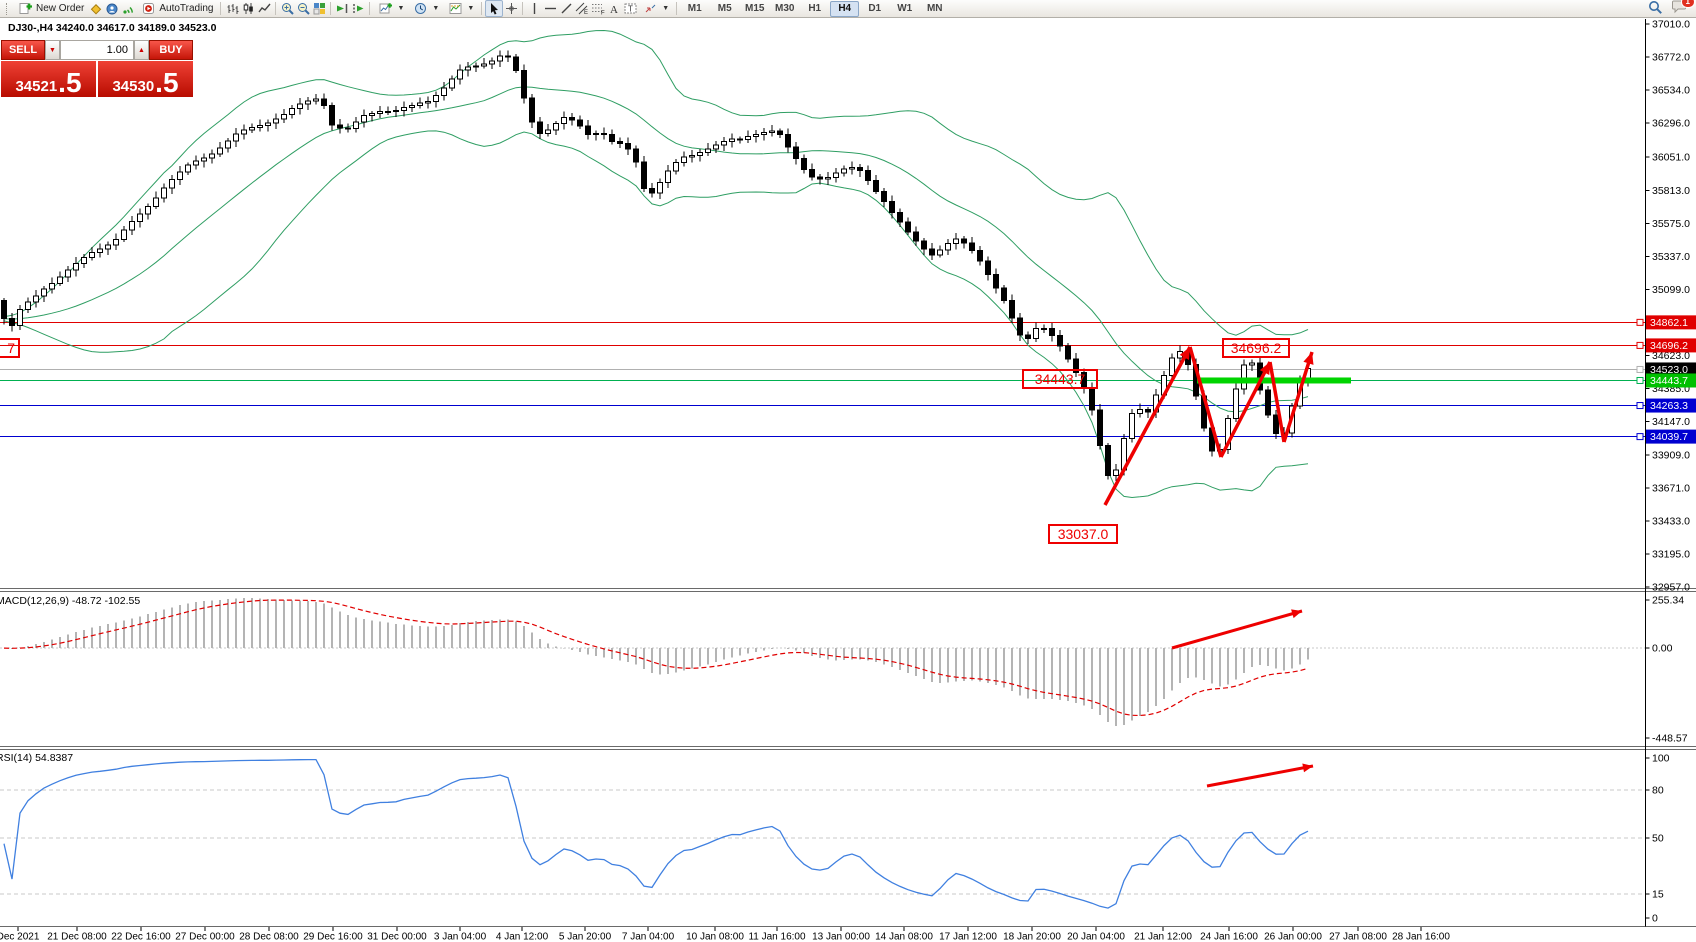 This screenshot has height=942, width=1696. I want to click on annotation-price-label: 34696.2, so click(1256, 348).